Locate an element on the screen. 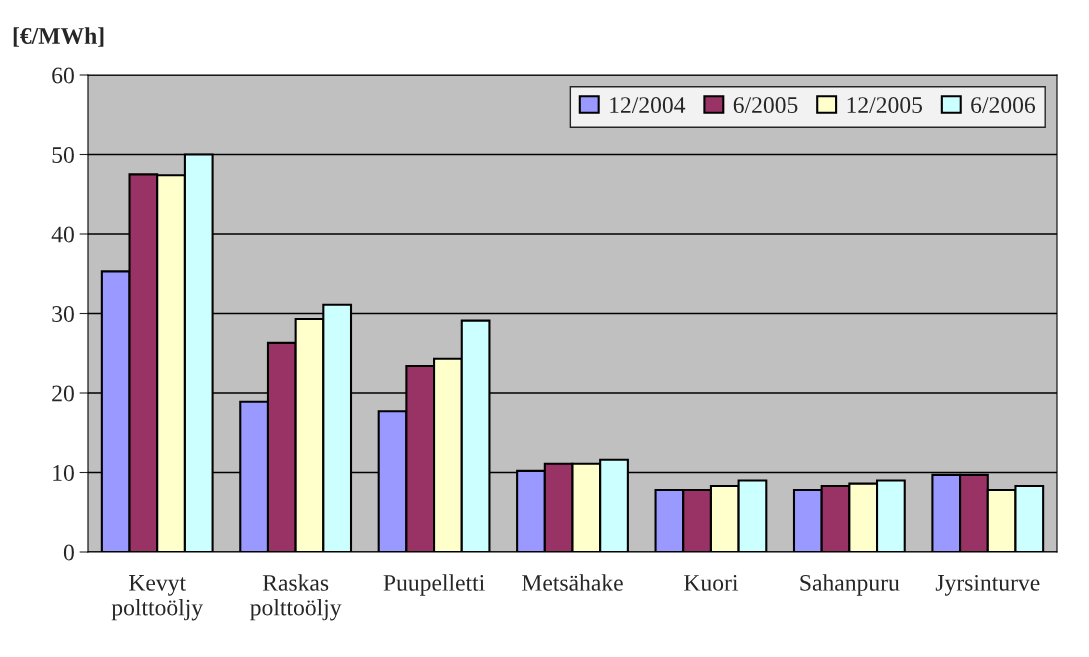 The width and height of the screenshot is (1089, 657). x-tick-label: Metsähake is located at coordinates (572, 582).